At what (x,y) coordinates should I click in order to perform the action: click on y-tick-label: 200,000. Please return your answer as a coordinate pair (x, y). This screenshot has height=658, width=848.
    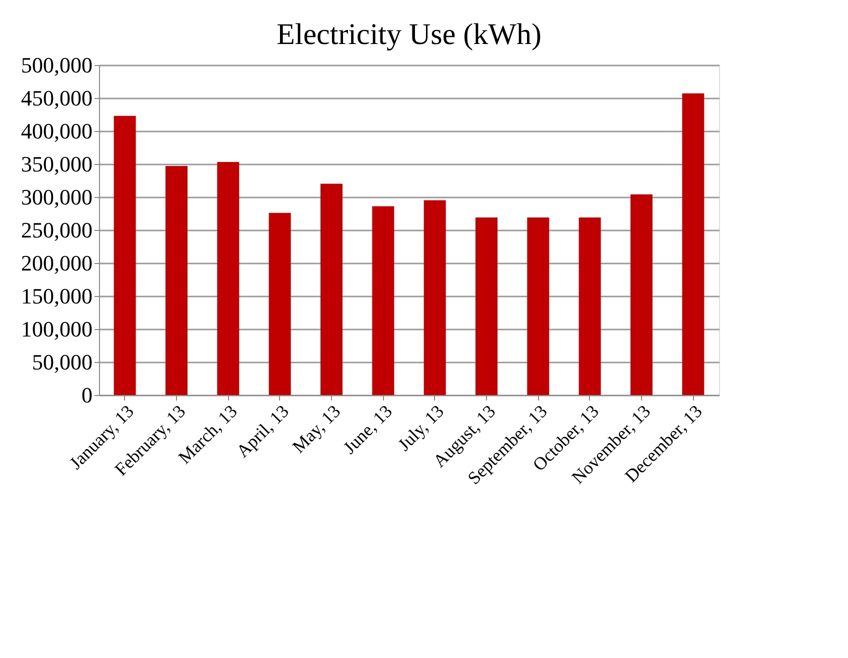
    Looking at the image, I should click on (56, 263).